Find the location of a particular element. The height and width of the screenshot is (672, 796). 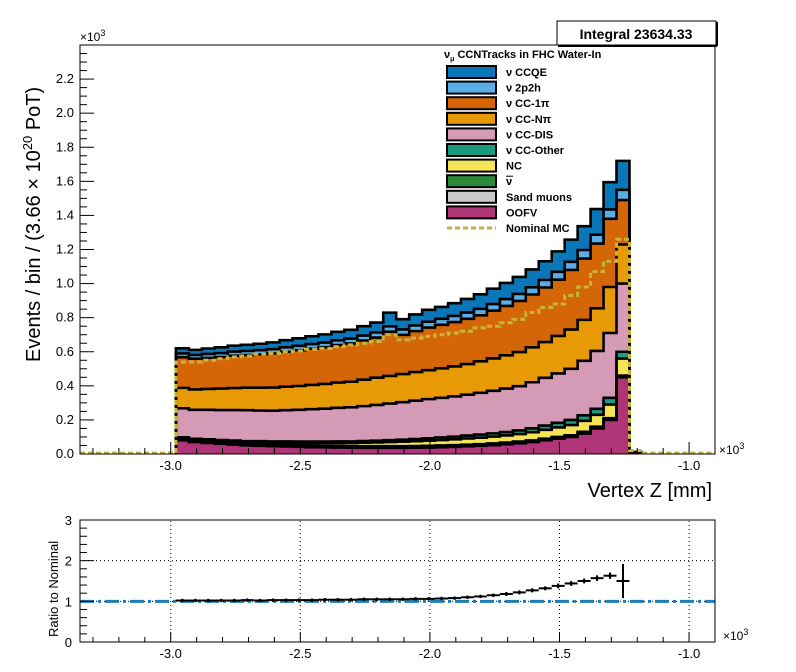

stack-outline-cc-dis is located at coordinates (402, 368).